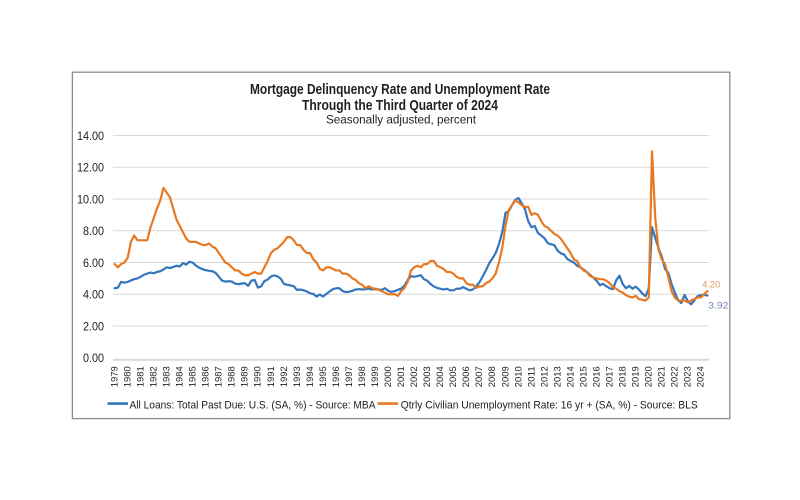  I want to click on svg-text: 1983, so click(167, 376).